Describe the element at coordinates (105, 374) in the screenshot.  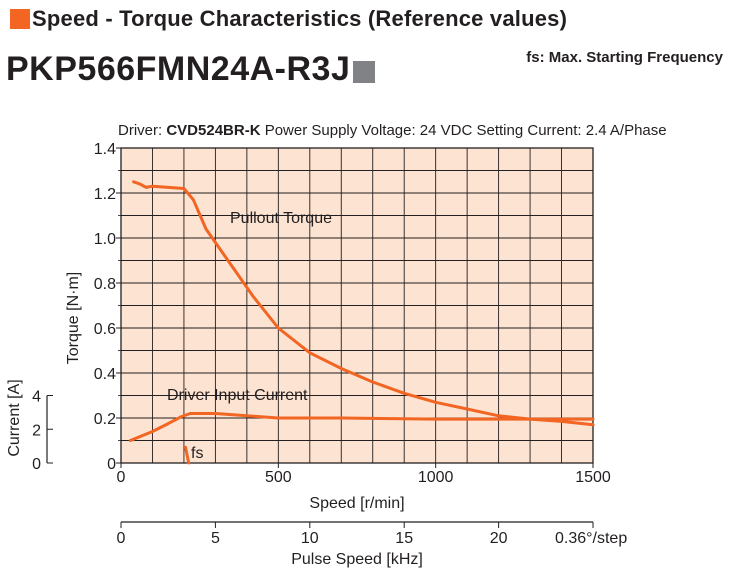
I see `y-tick-label: 0.4` at that location.